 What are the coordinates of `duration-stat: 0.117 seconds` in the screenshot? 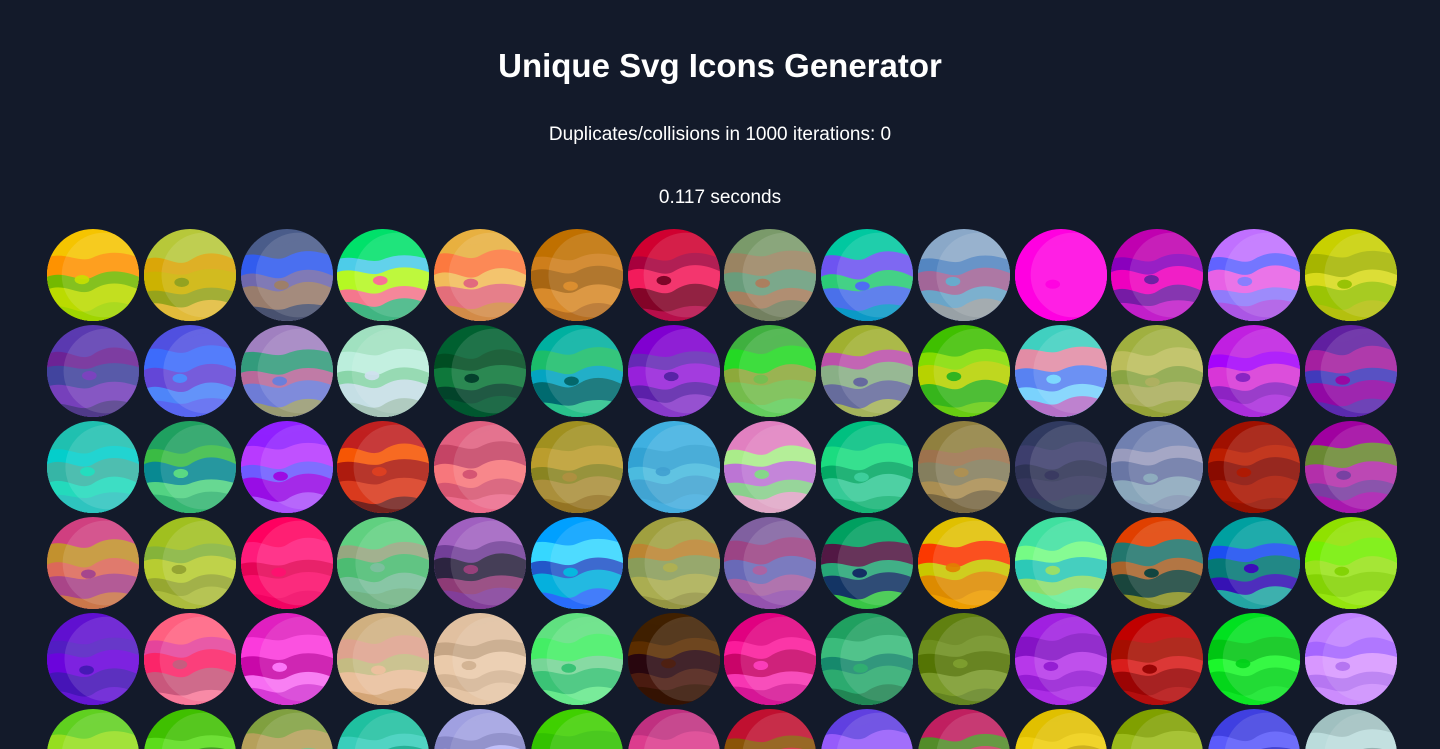 It's located at (720, 197).